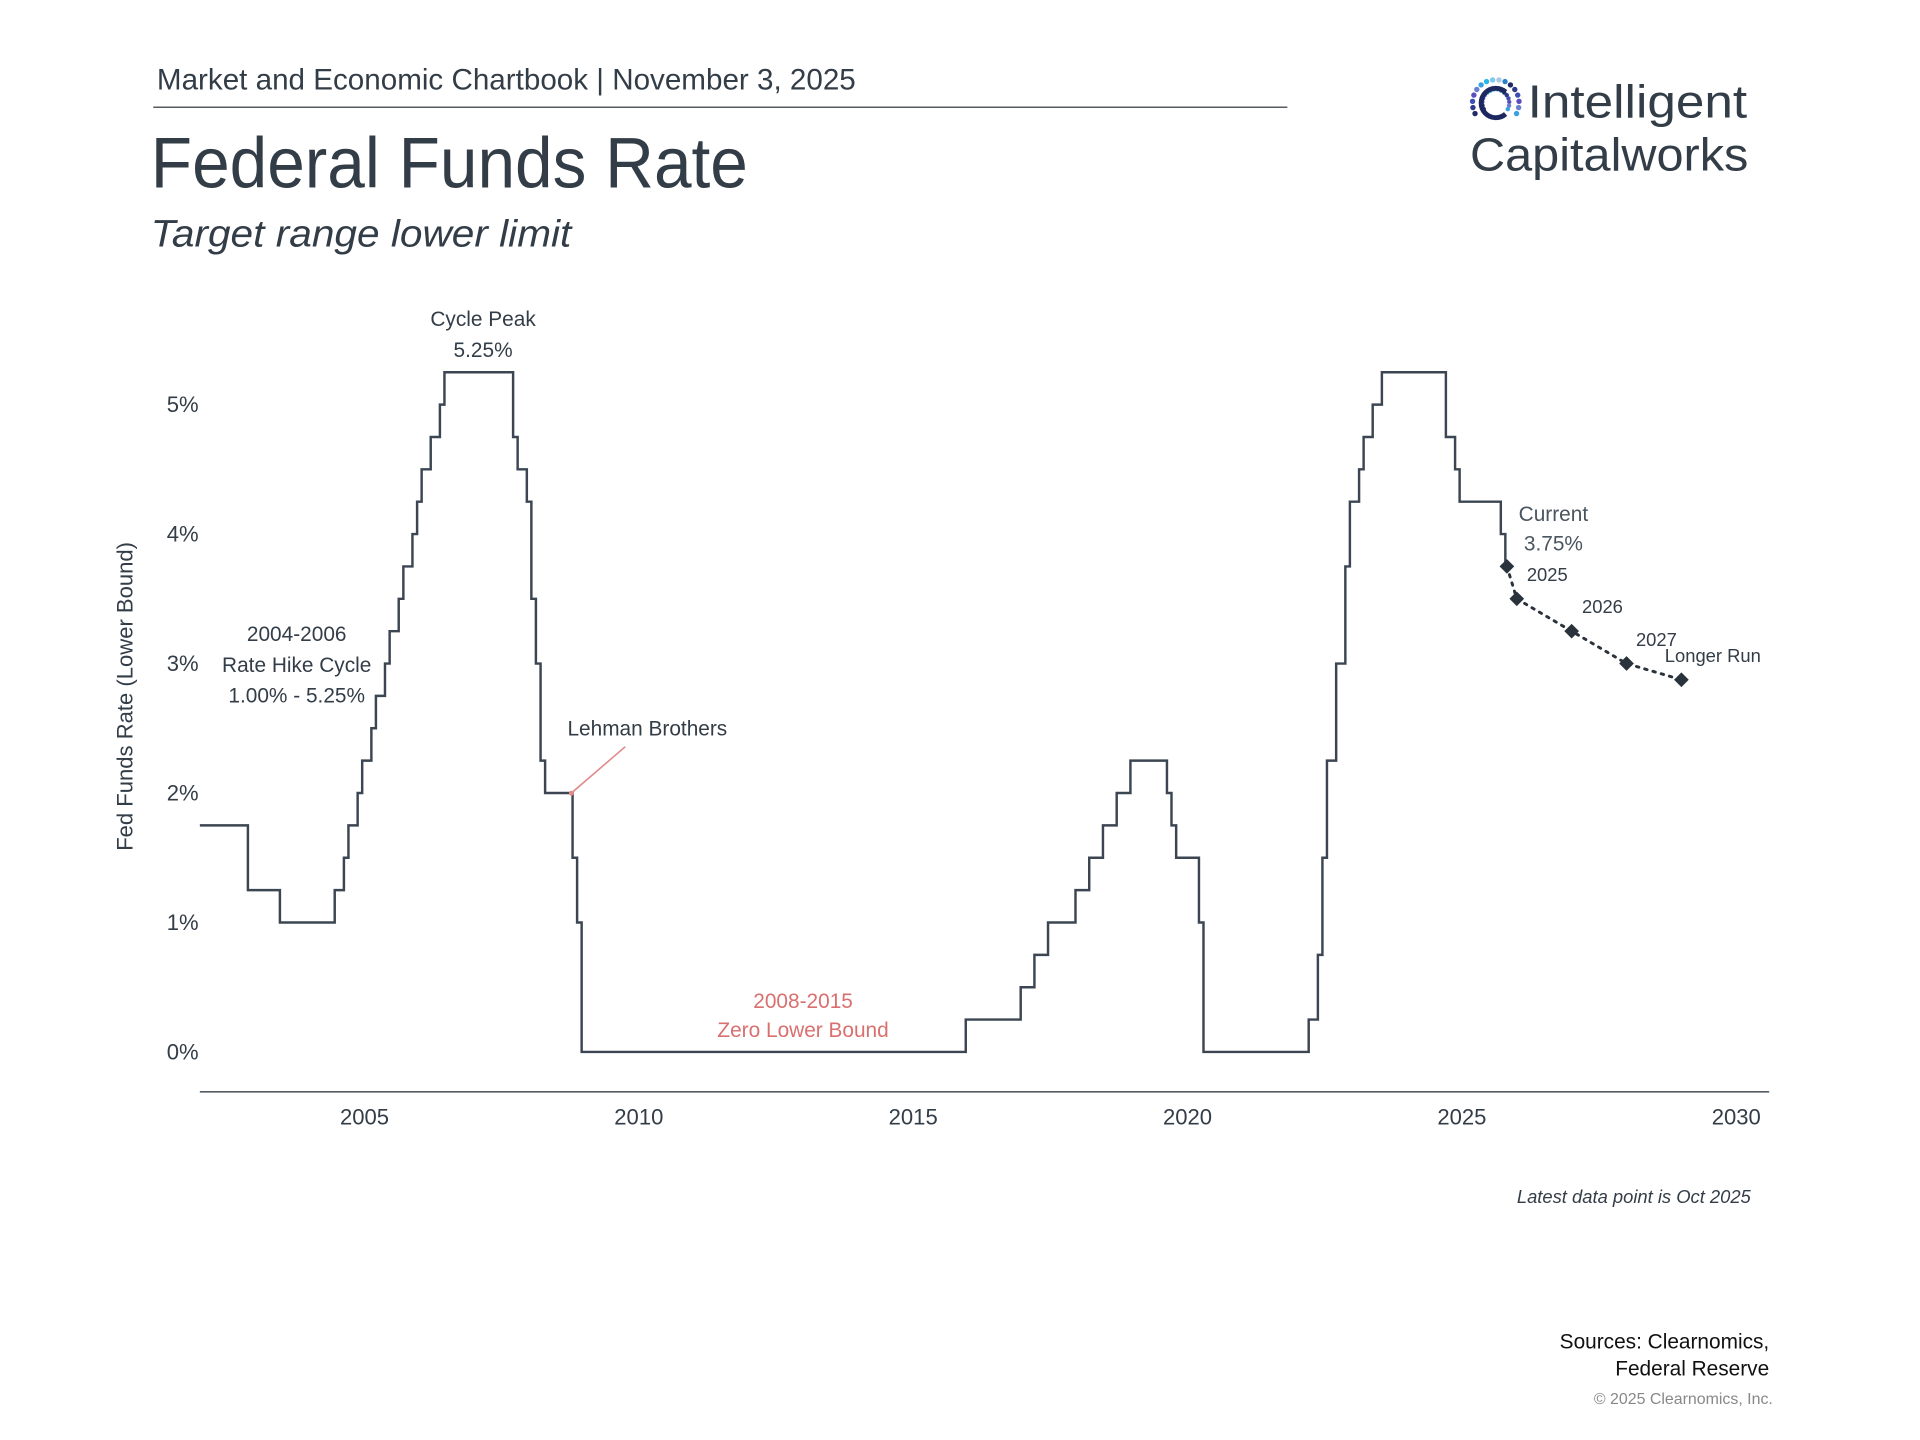 The height and width of the screenshot is (1440, 1920). I want to click on annotation-hike-label: Rate Hike Cycle, so click(296, 665).